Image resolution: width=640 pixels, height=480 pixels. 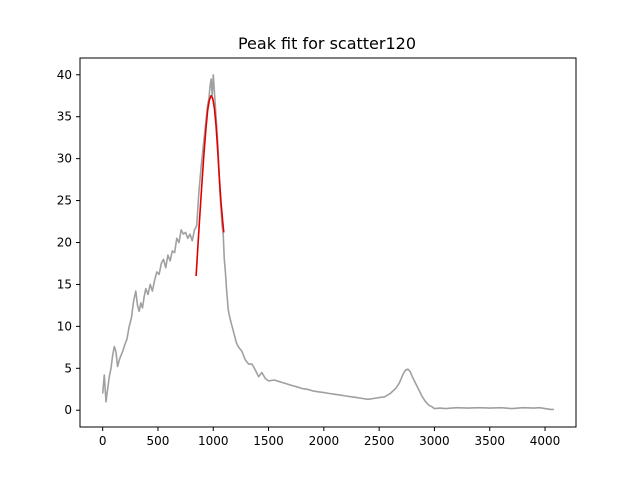 What do you see at coordinates (158, 441) in the screenshot?
I see `x-tick-label: 500` at bounding box center [158, 441].